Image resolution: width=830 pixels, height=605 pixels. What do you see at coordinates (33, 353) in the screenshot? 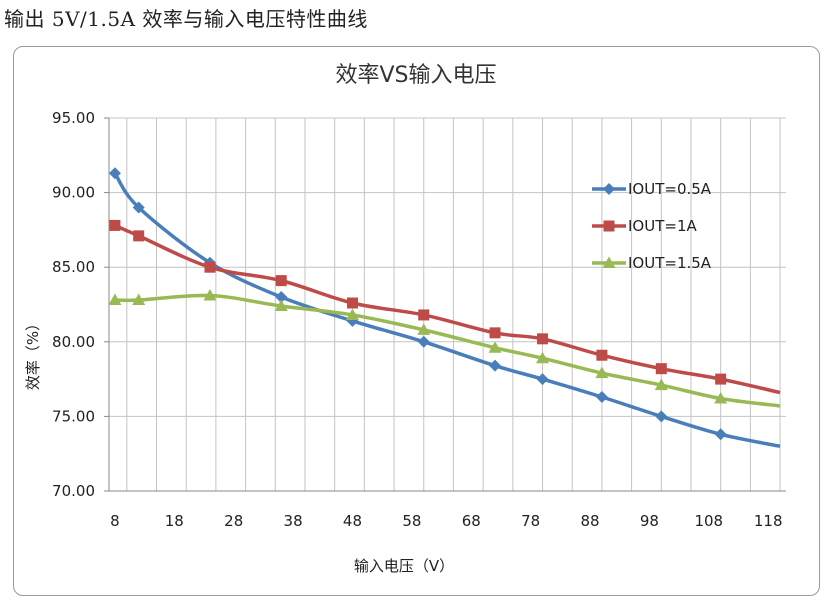
I see `y-axis-label: 效率（%）` at bounding box center [33, 353].